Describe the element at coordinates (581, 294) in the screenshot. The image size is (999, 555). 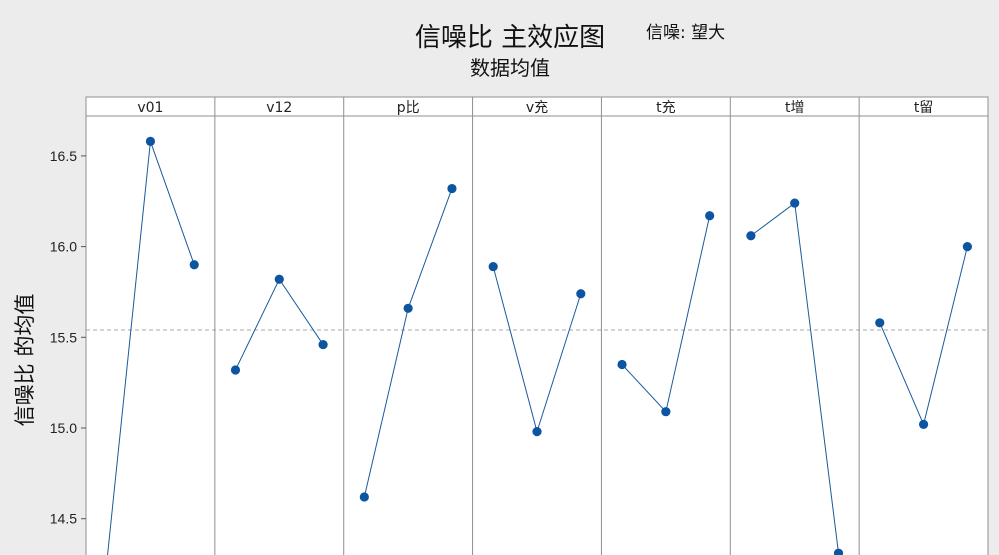
I see `data-point-v充-3` at that location.